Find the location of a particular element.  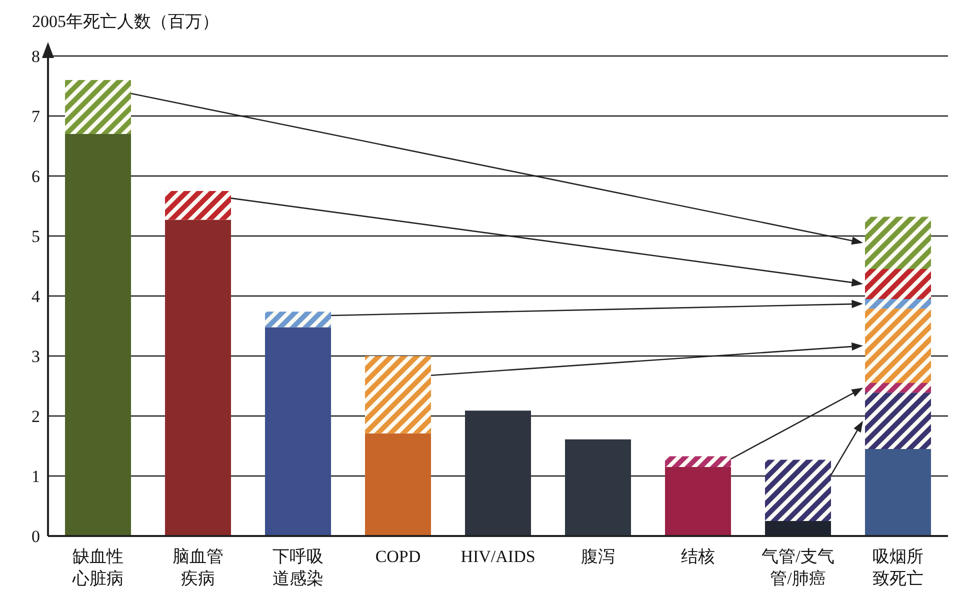

x-tick-label: 脑血管疾病 is located at coordinates (198, 567).